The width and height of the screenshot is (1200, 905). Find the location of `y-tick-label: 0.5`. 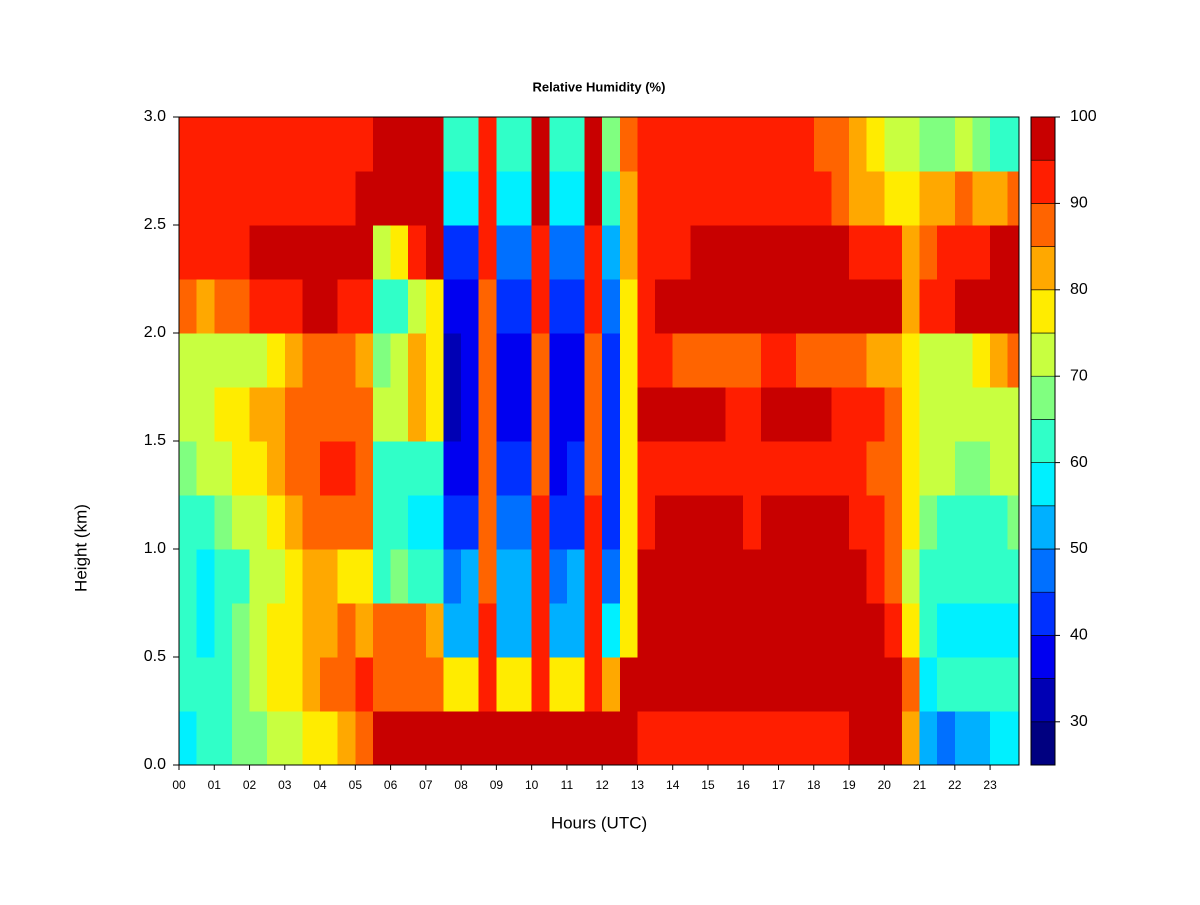

y-tick-label: 0.5 is located at coordinates (155, 656).